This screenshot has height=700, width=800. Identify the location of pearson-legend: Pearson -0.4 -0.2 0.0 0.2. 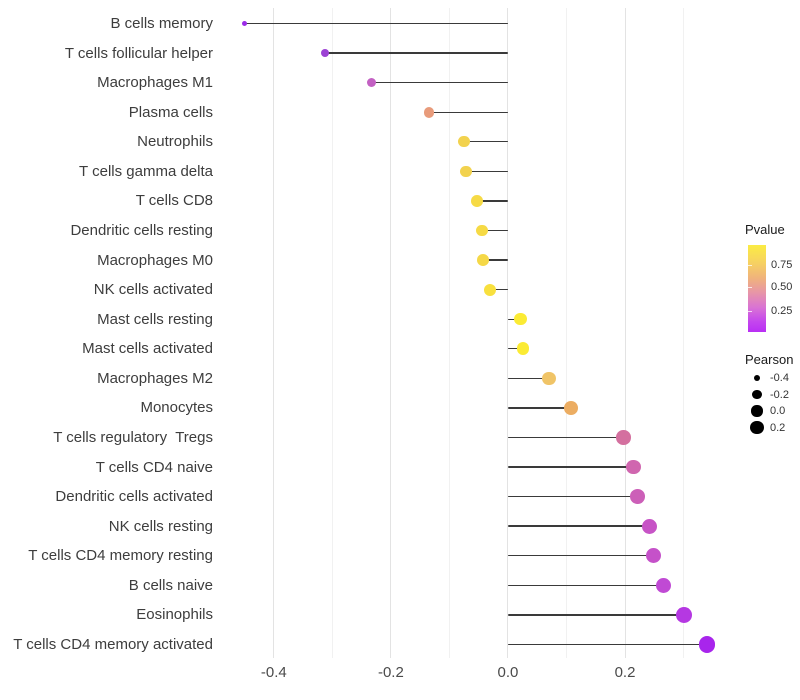
(772, 397).